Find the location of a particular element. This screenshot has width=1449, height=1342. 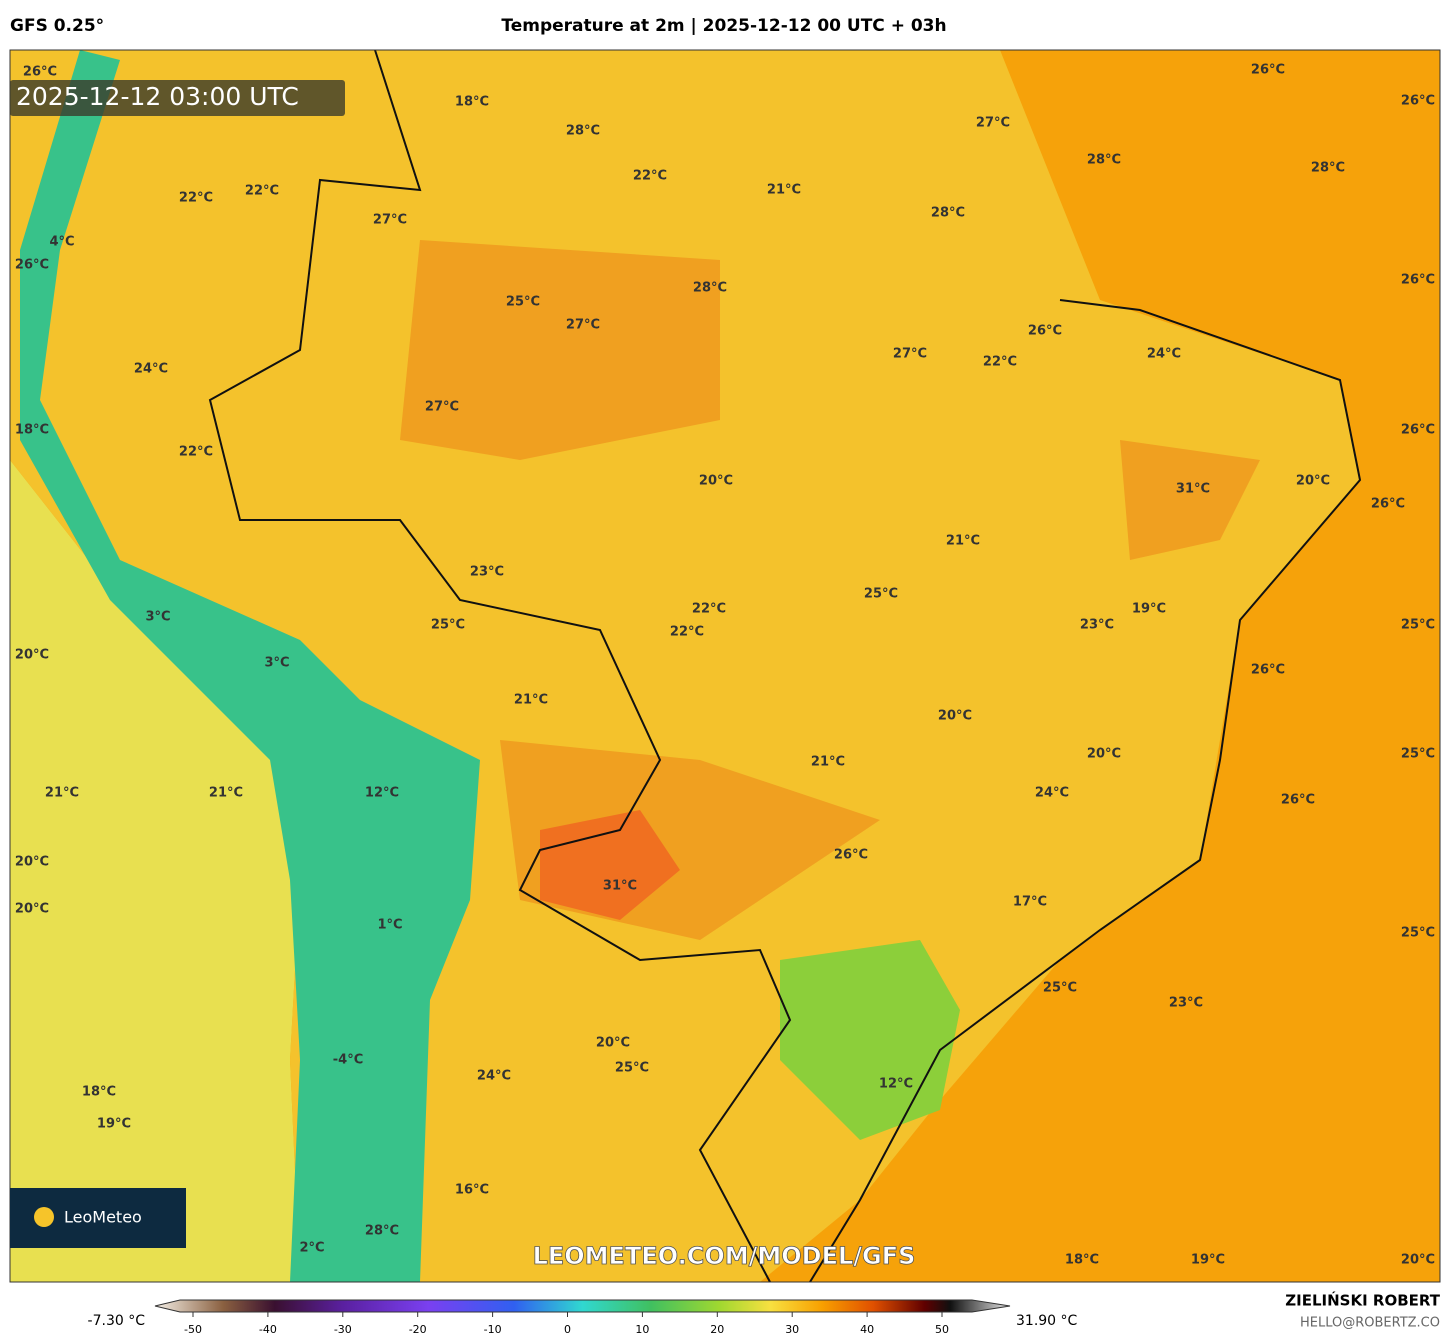

logo-sun is located at coordinates (44, 1217).